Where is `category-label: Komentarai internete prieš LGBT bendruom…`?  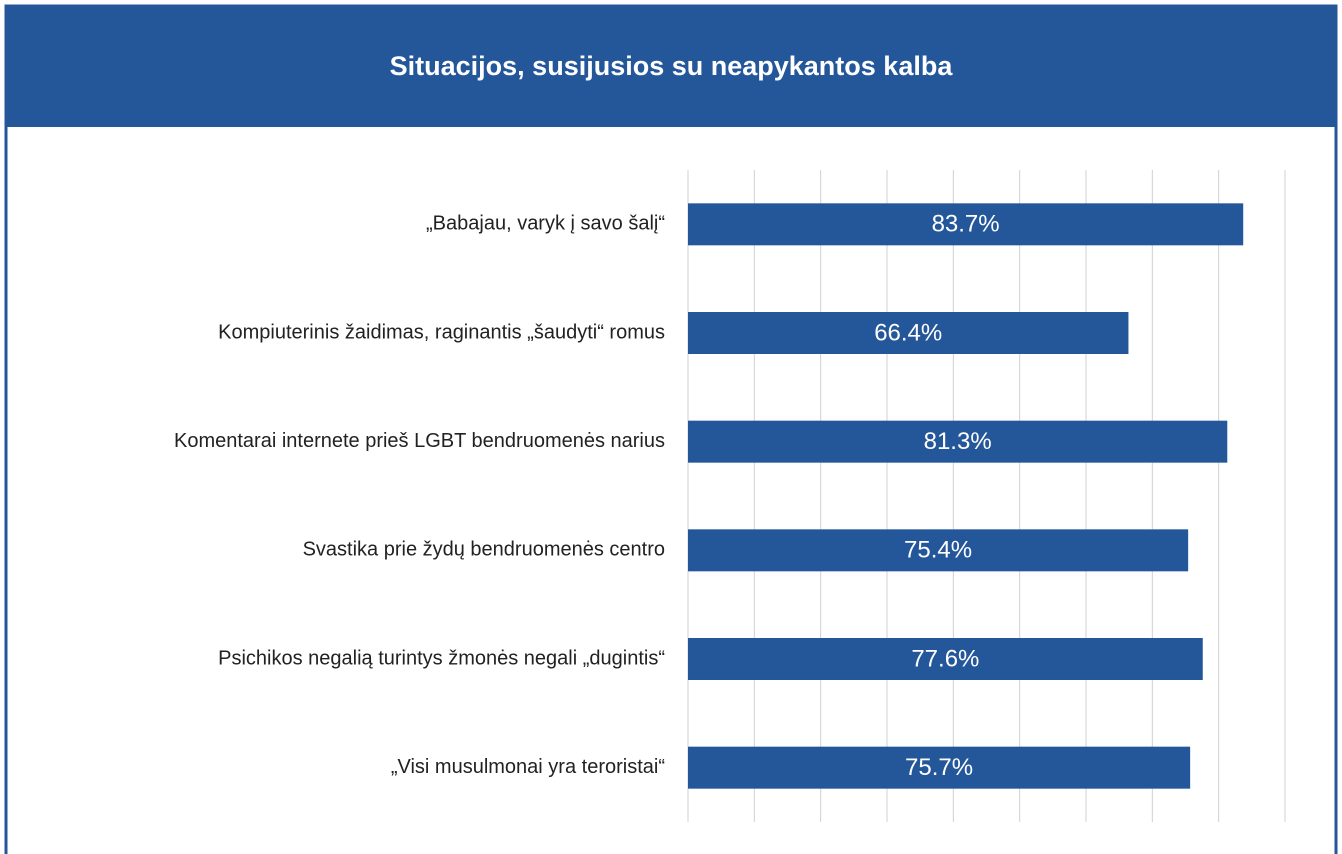
category-label: Komentarai internete prieš LGBT bendruom… is located at coordinates (419, 441).